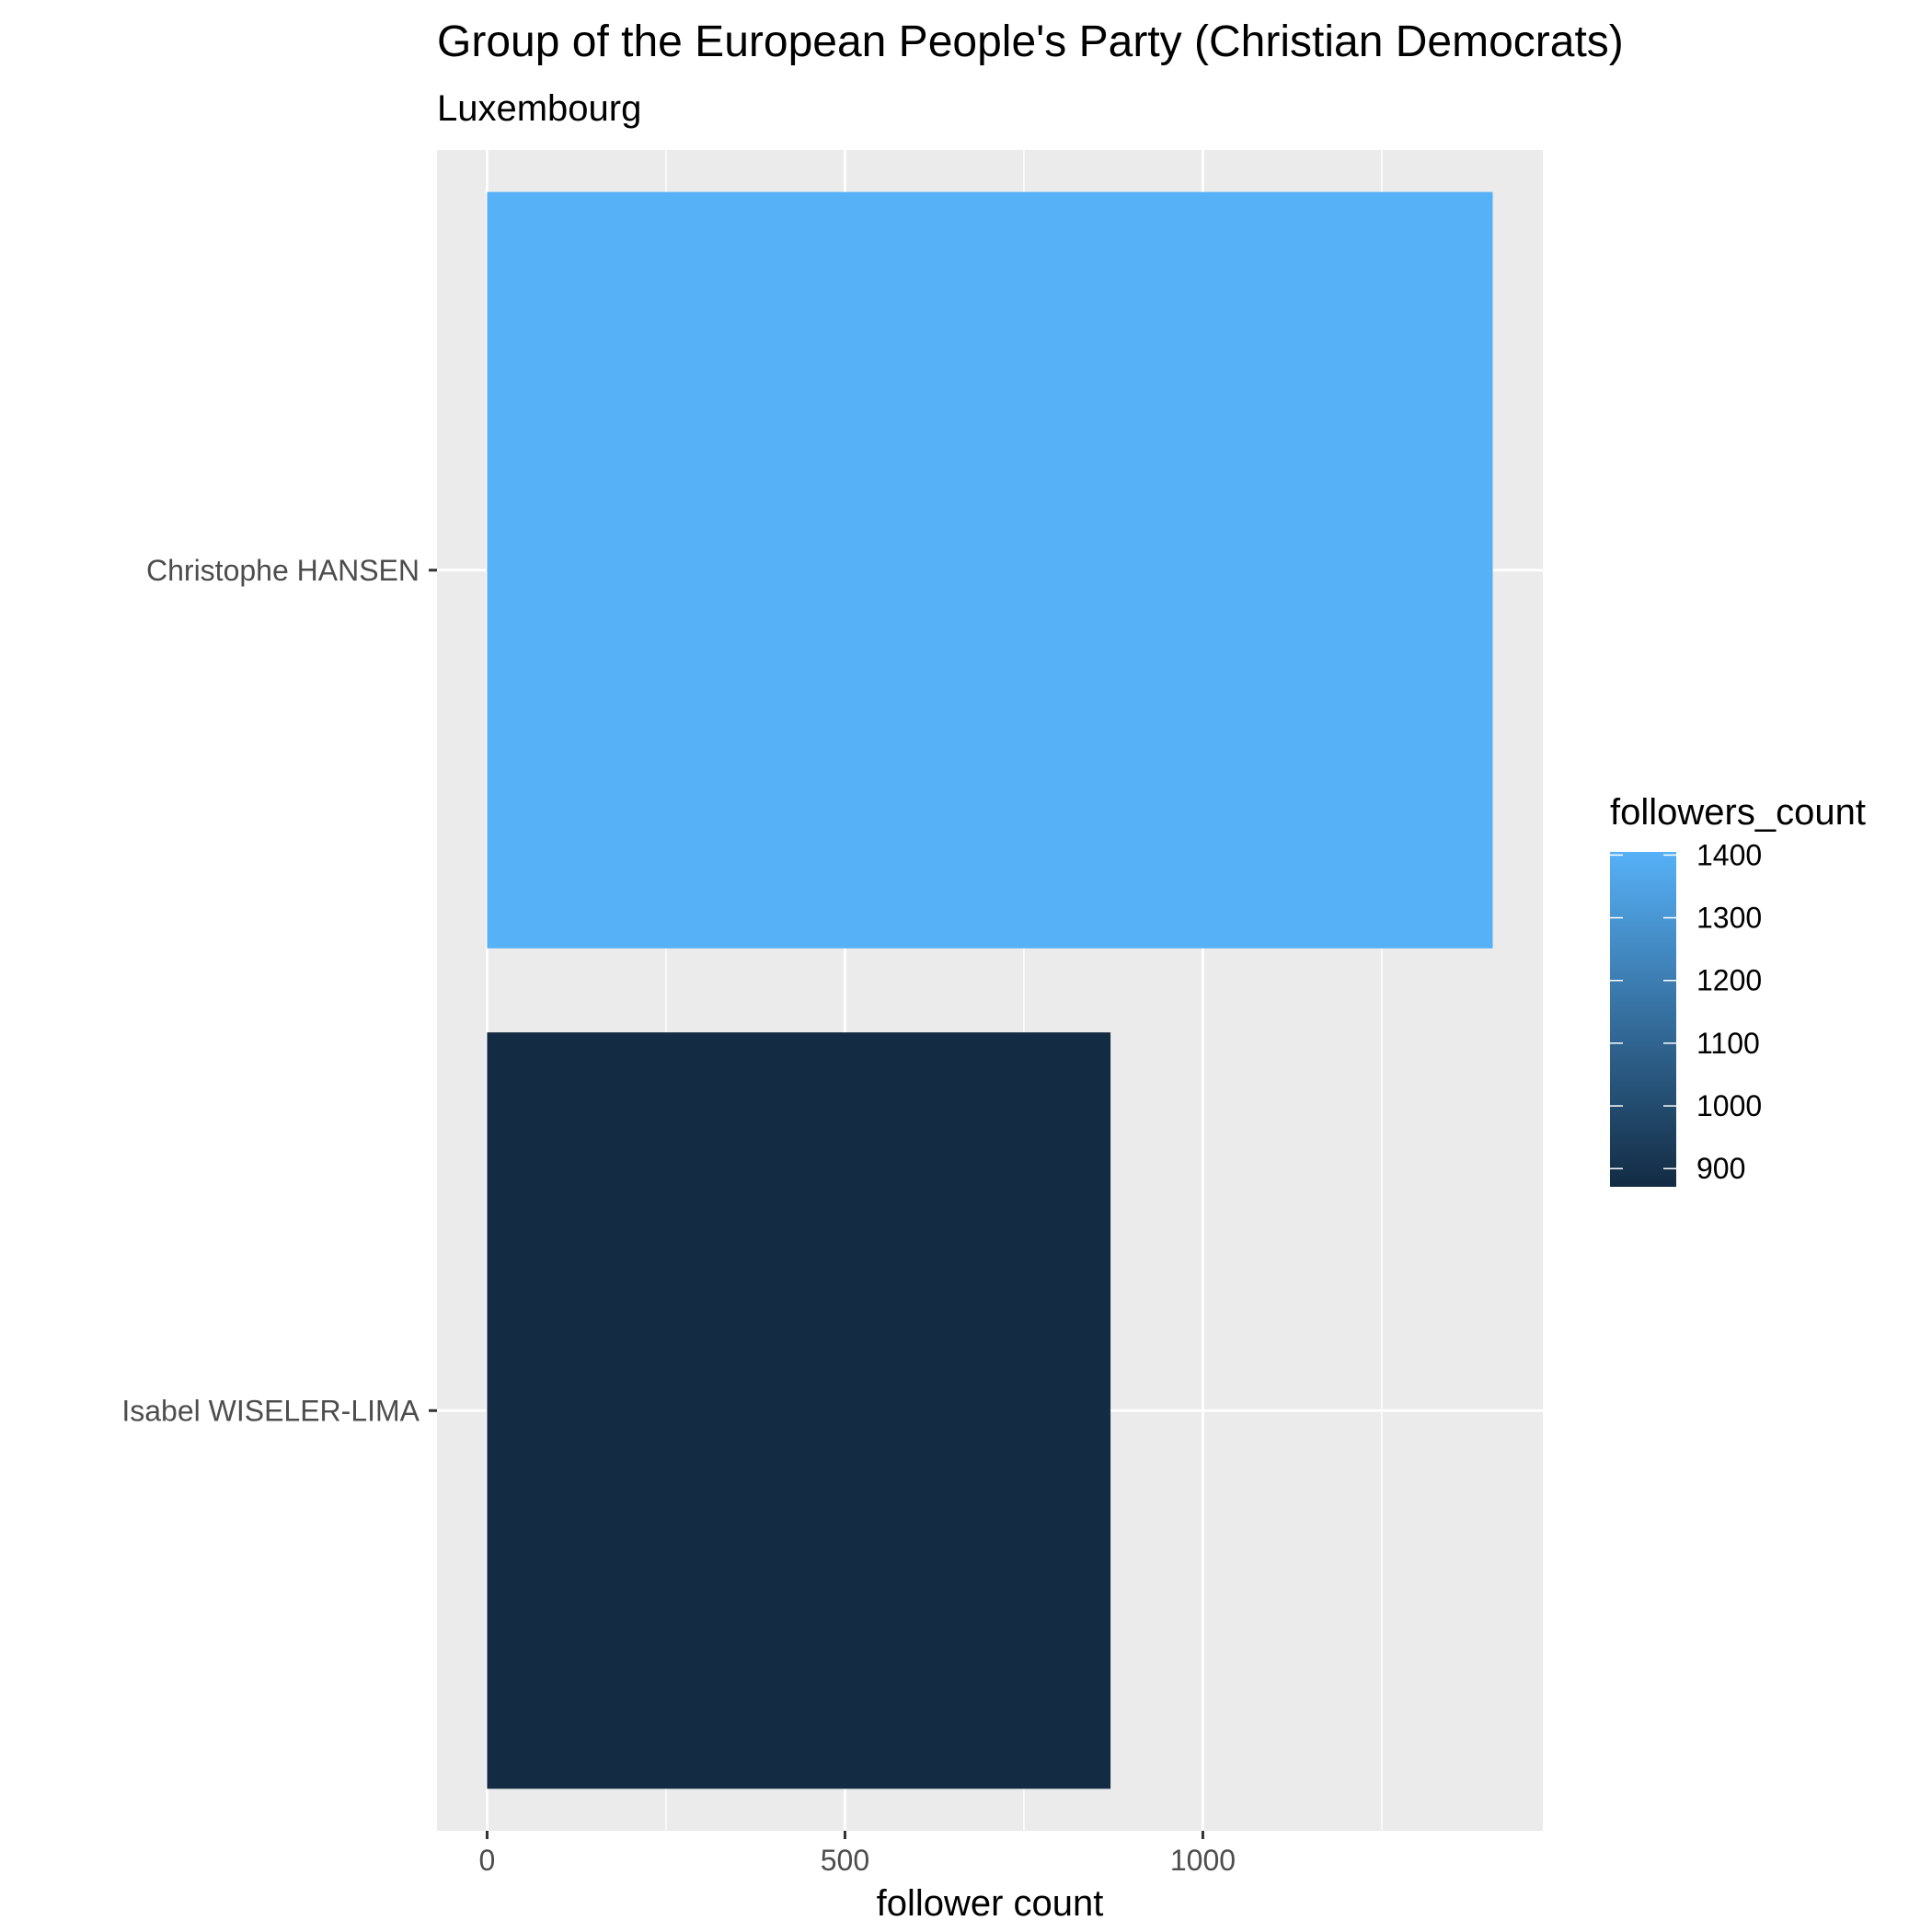 The width and height of the screenshot is (1932, 1932). I want to click on legend-tick-label: 1400, so click(1729, 854).